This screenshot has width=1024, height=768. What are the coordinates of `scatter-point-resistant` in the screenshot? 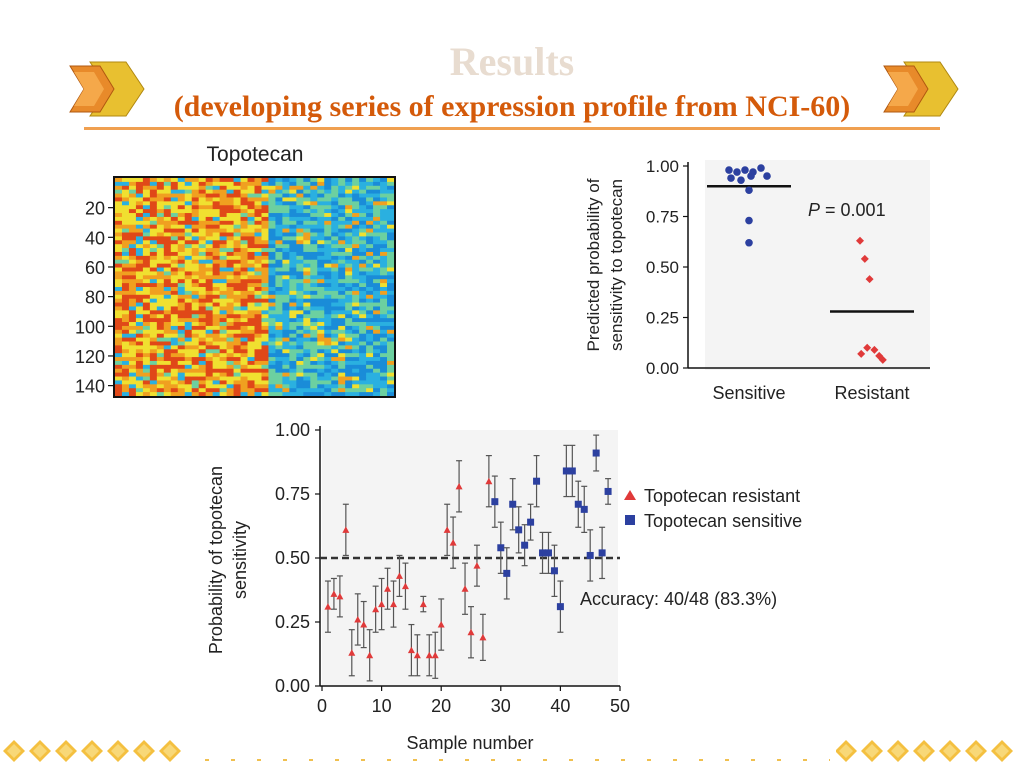 It's located at (489, 481).